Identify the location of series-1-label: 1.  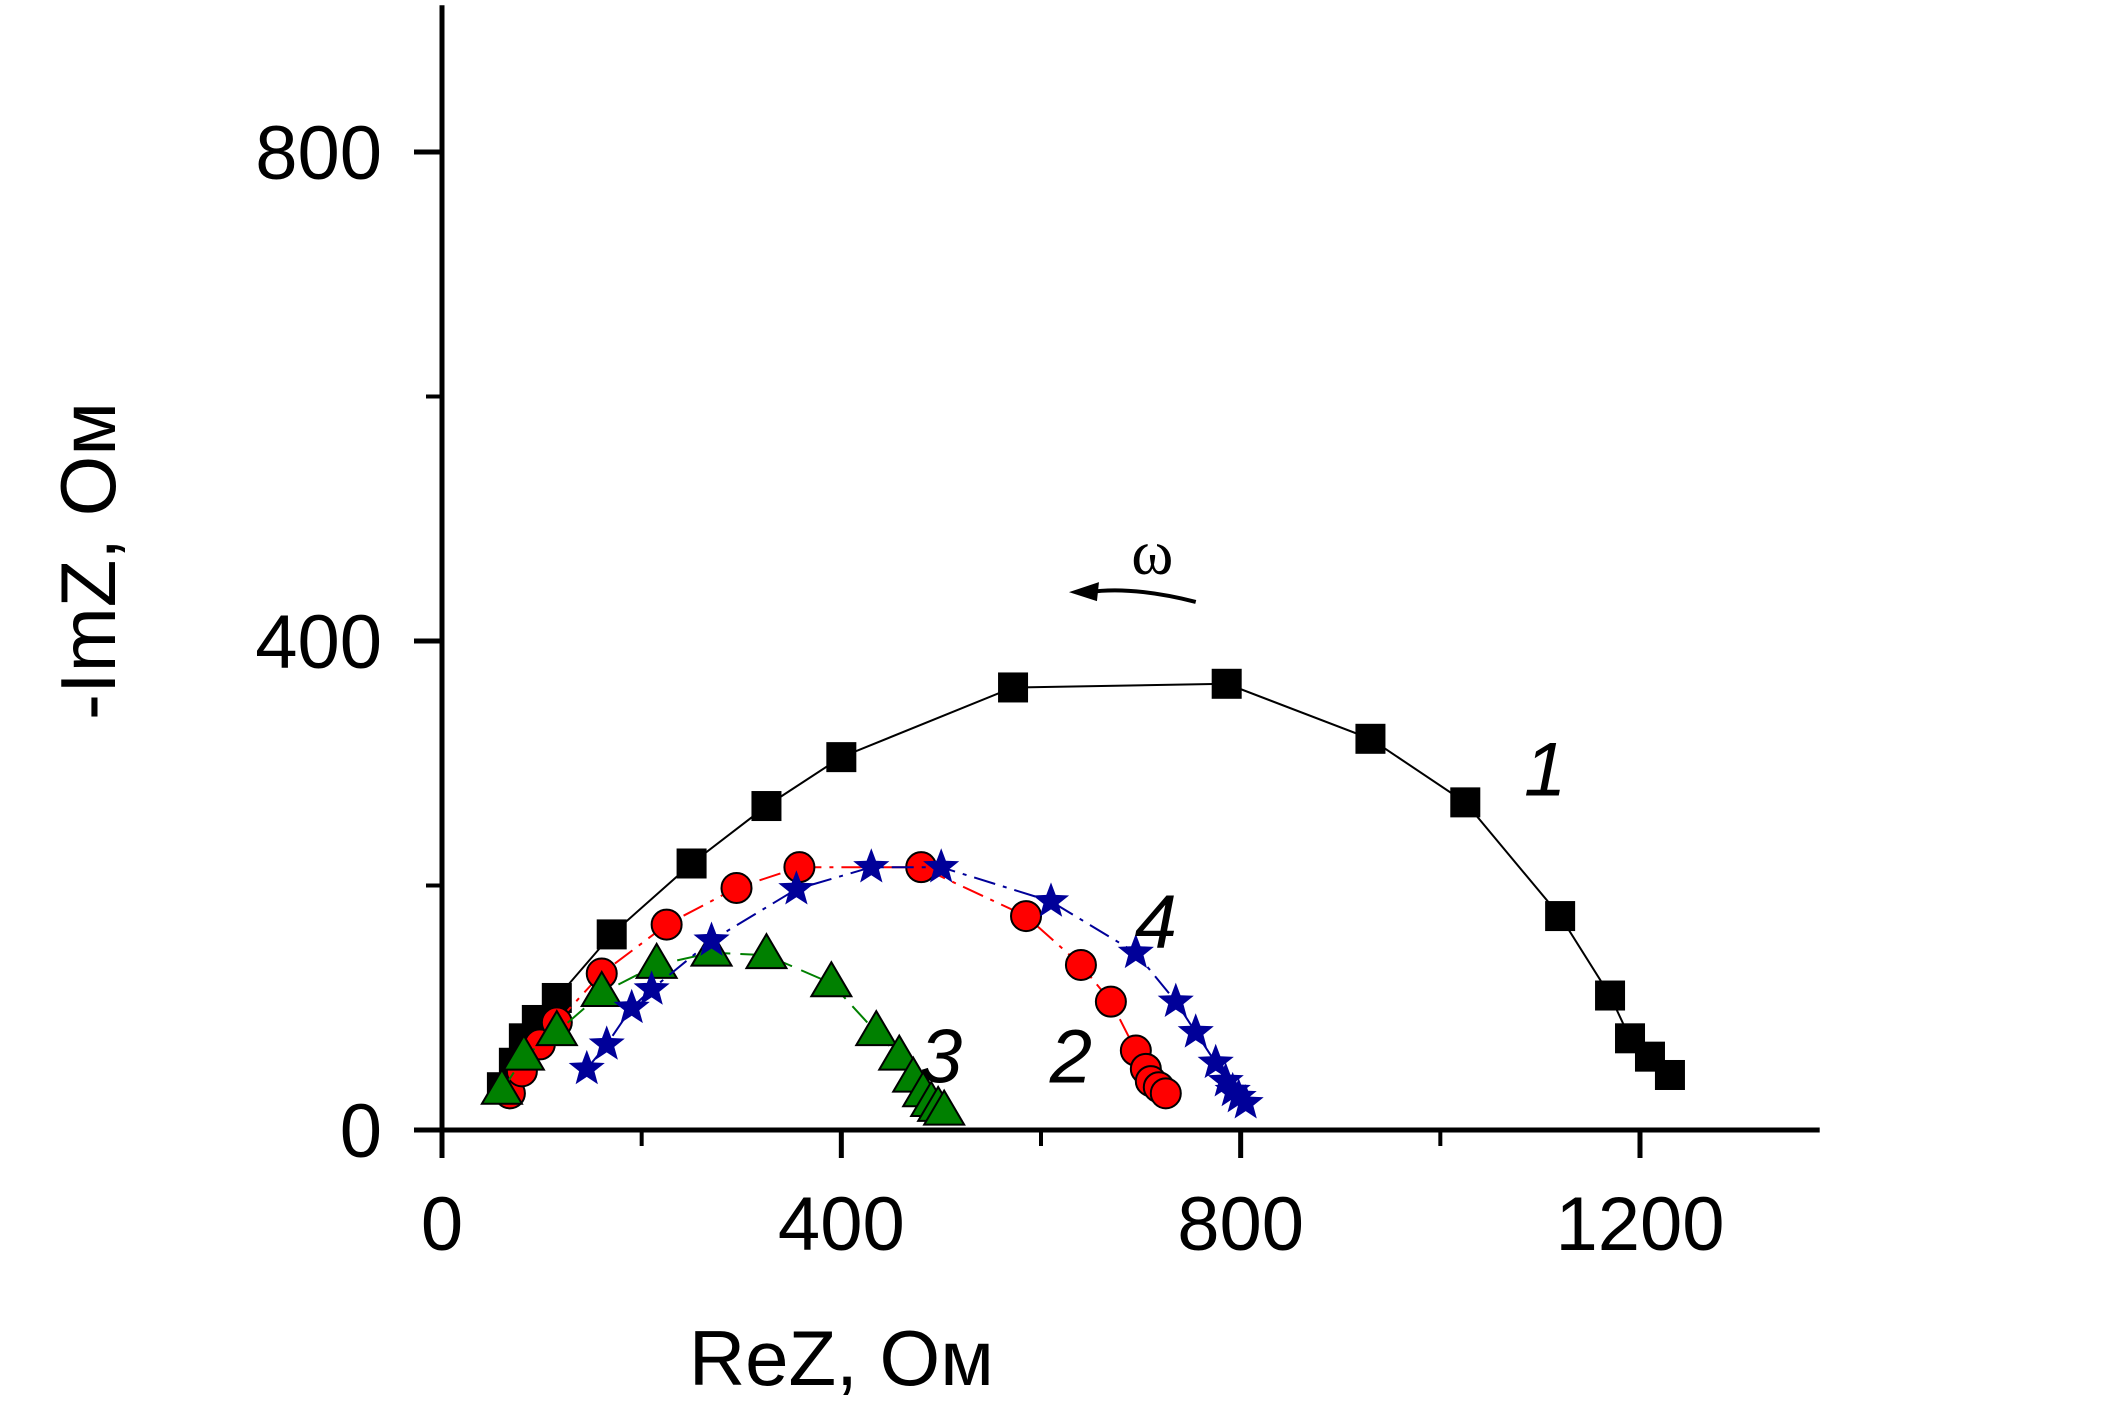
(1545, 769).